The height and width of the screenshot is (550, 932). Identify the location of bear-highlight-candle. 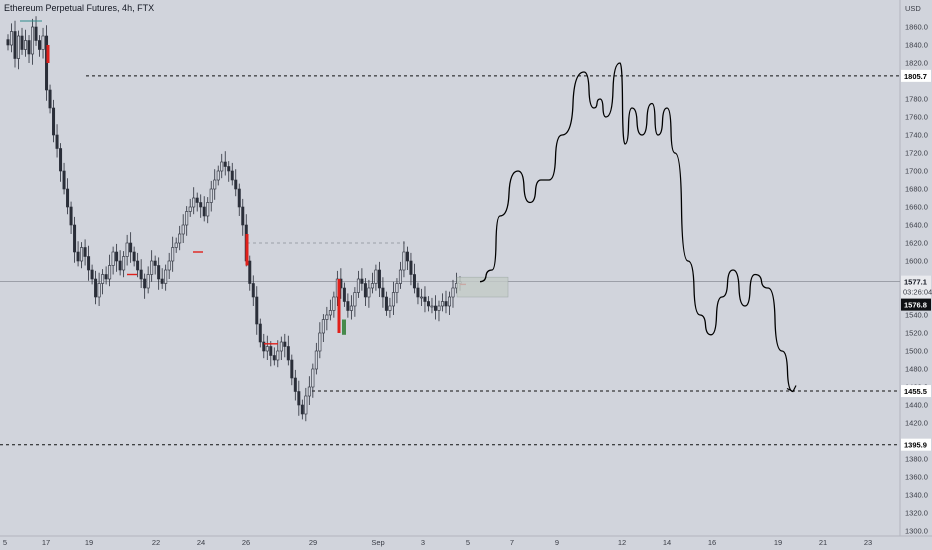
(48, 54).